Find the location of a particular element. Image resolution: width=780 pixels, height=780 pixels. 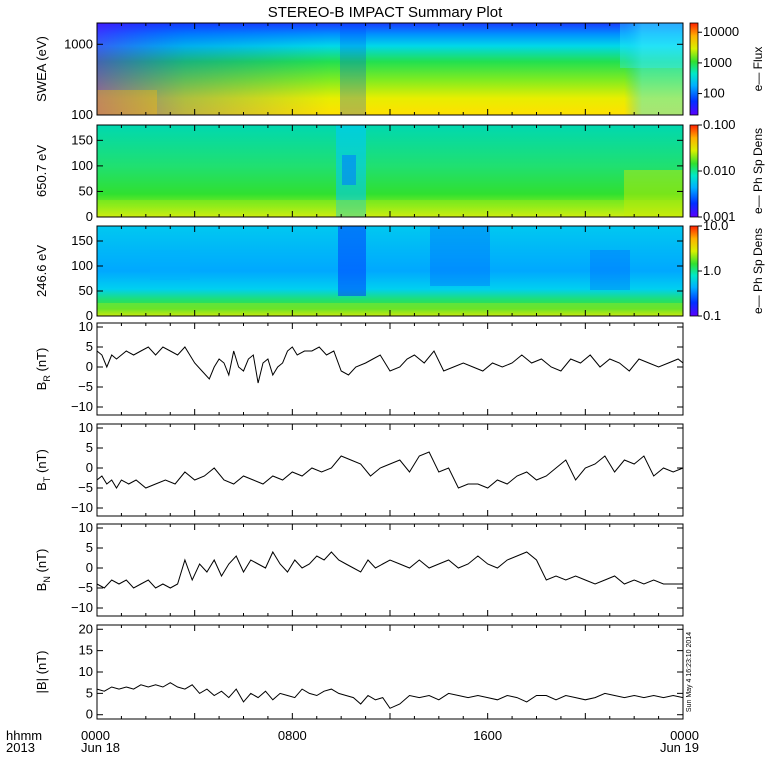

br-ylabel: BR (nT) is located at coordinates (43, 369).